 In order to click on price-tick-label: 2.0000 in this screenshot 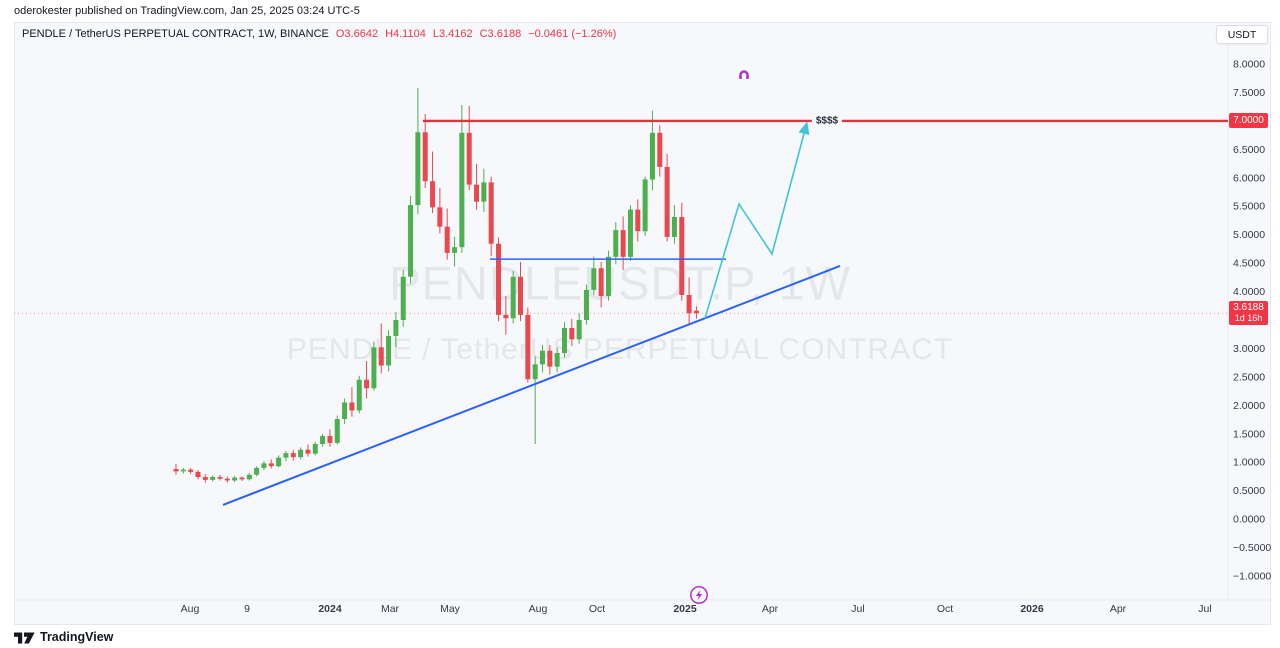, I will do `click(1249, 406)`.